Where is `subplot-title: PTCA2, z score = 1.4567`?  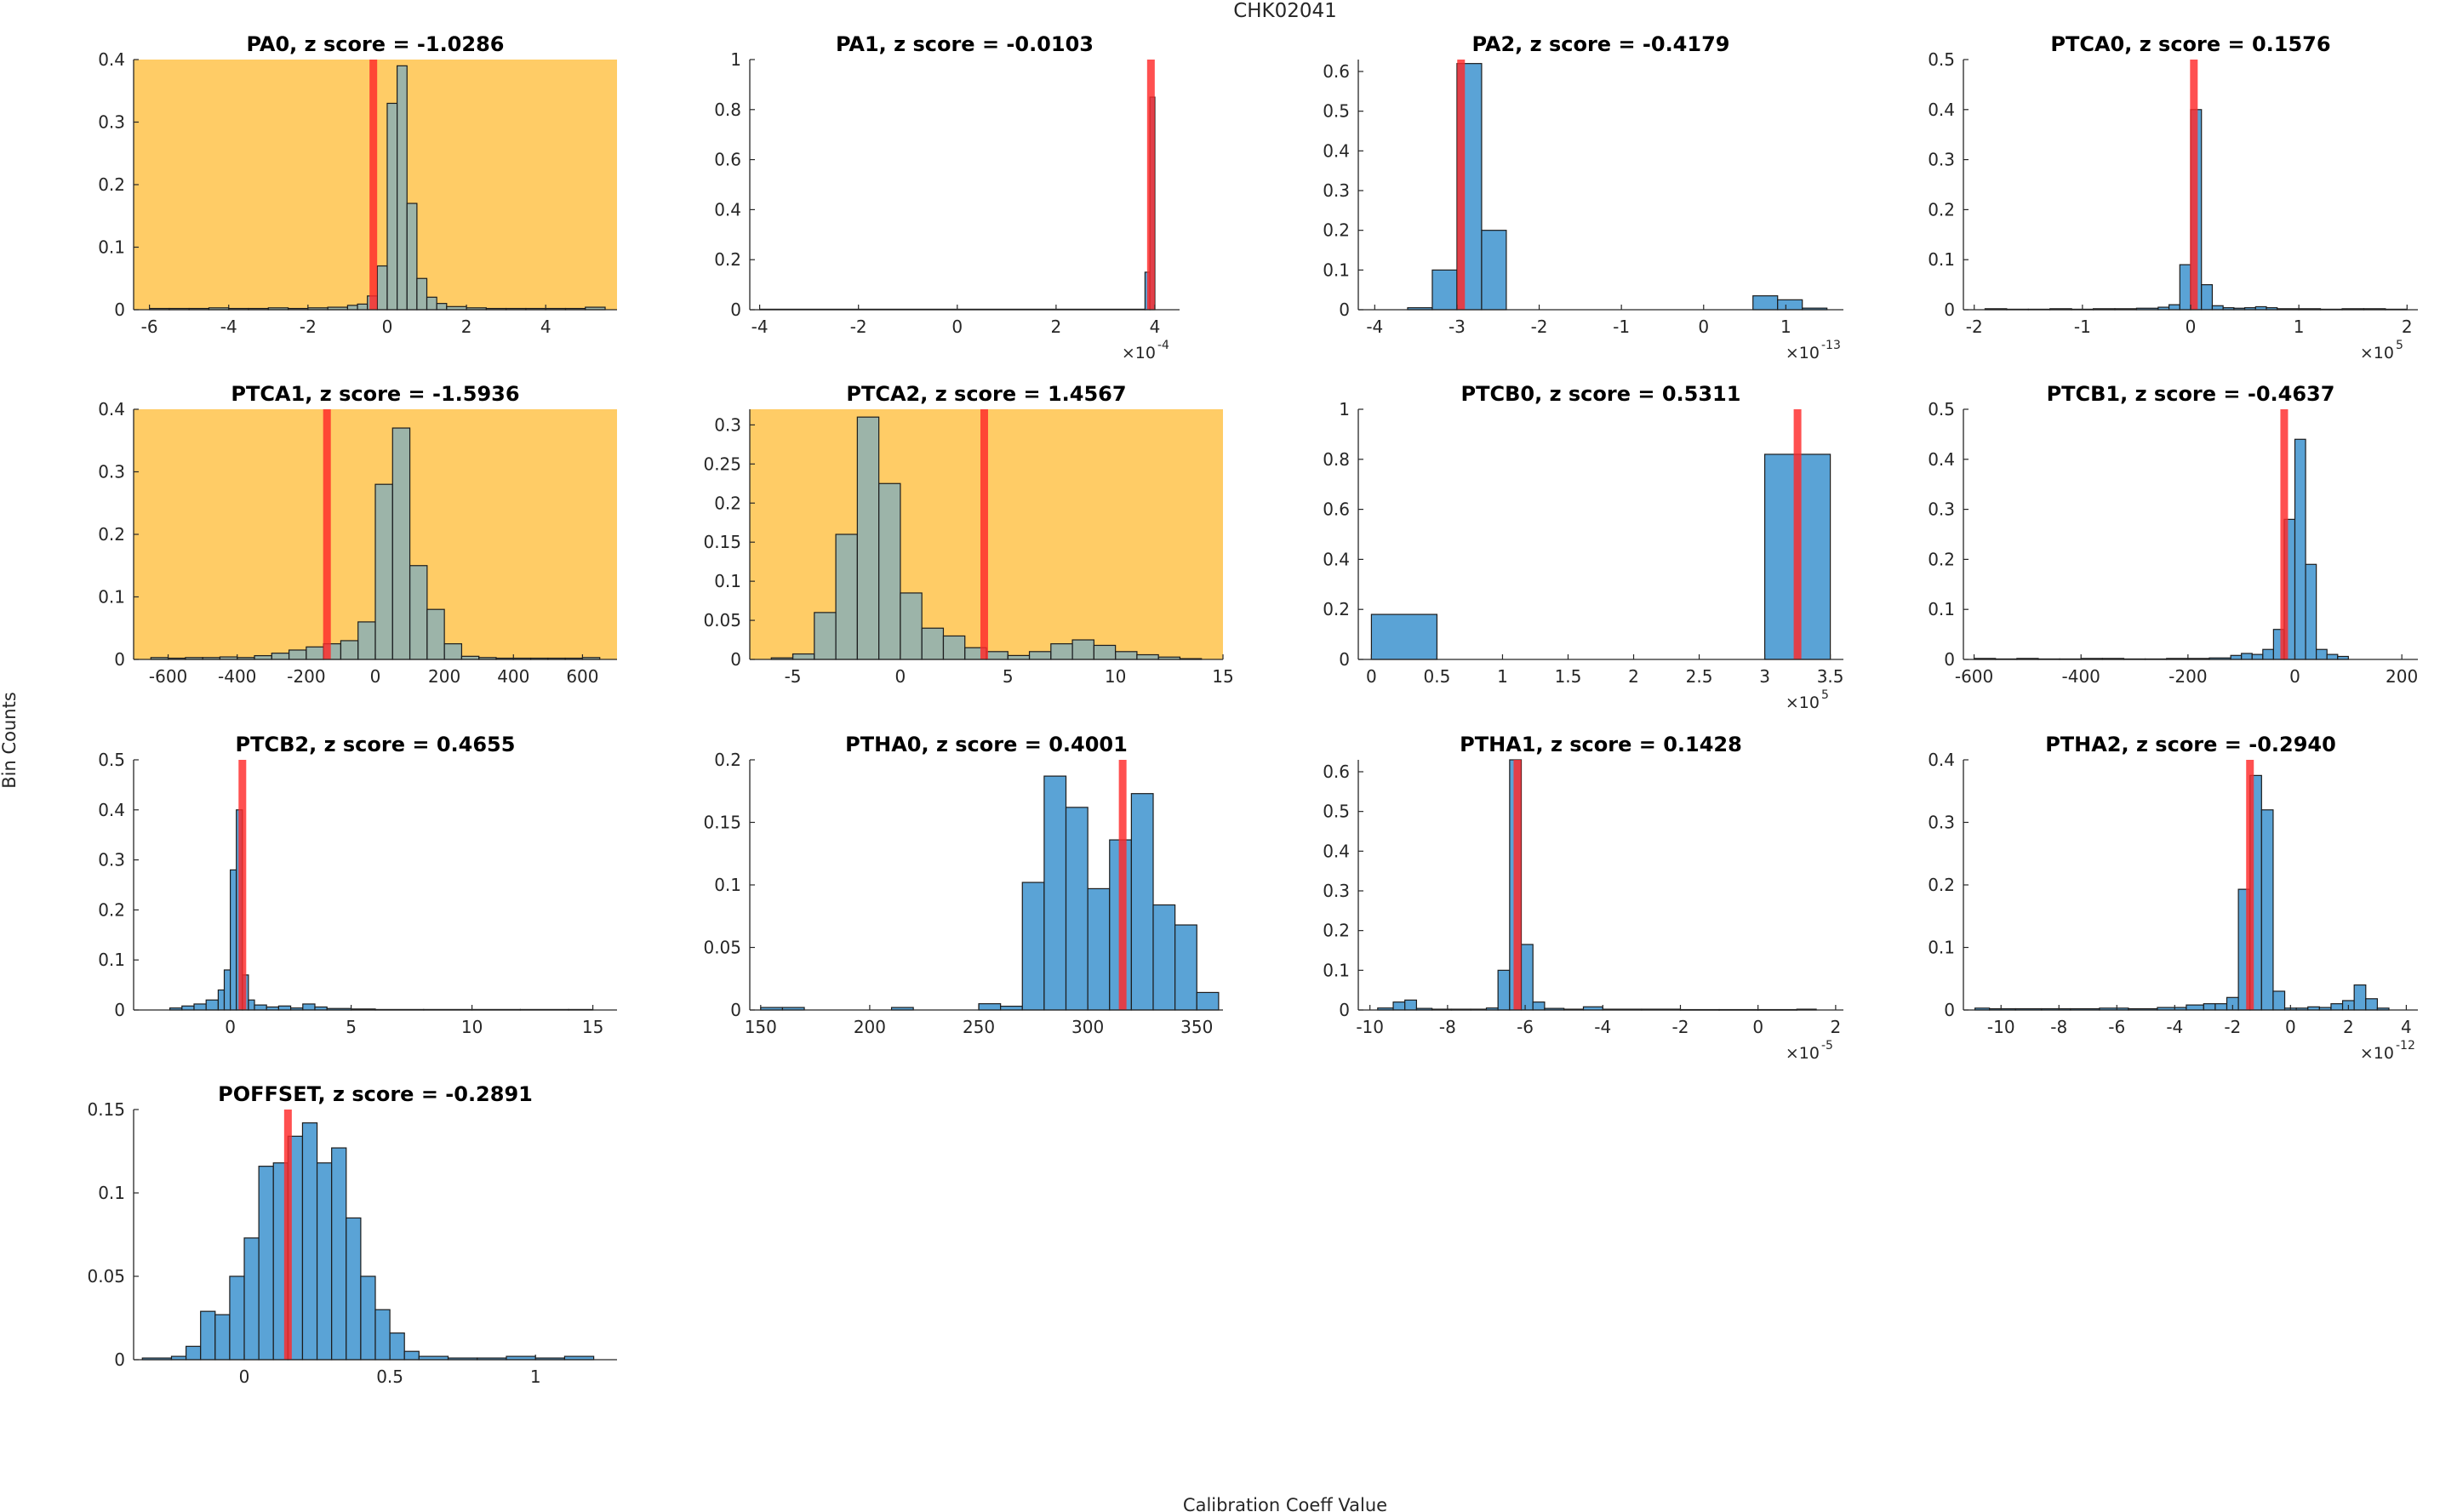 subplot-title: PTCA2, z score = 1.4567 is located at coordinates (986, 394).